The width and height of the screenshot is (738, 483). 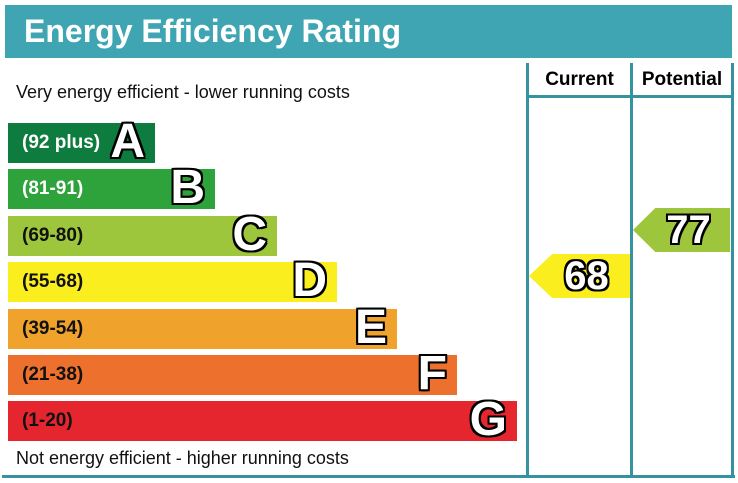 I want to click on band-letter: G, so click(x=488, y=419).